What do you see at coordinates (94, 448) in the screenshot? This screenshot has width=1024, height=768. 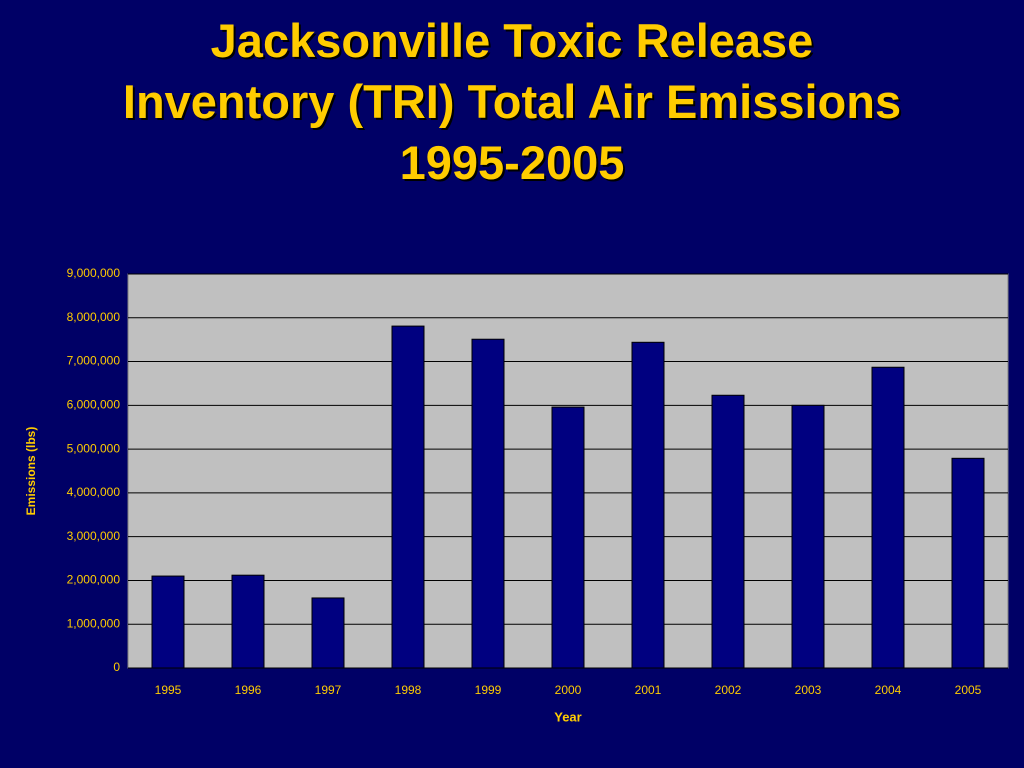 I see `y-tick-label: 5,000,000` at bounding box center [94, 448].